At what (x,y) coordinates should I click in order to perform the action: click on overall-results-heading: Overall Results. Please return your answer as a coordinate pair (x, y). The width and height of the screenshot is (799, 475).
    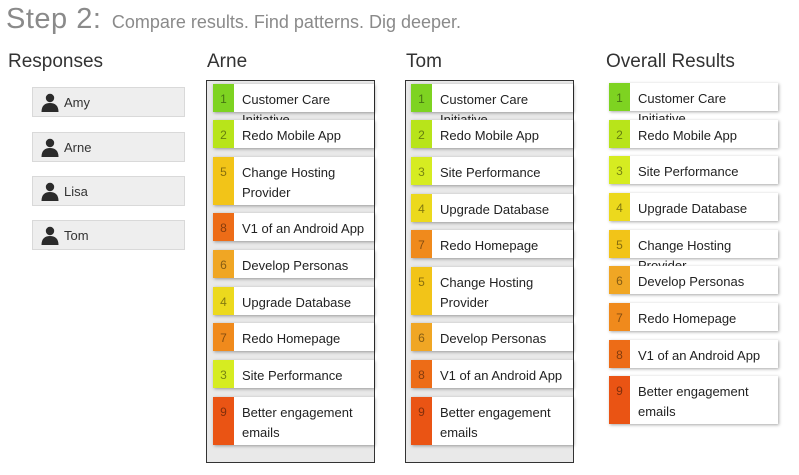
    Looking at the image, I should click on (670, 61).